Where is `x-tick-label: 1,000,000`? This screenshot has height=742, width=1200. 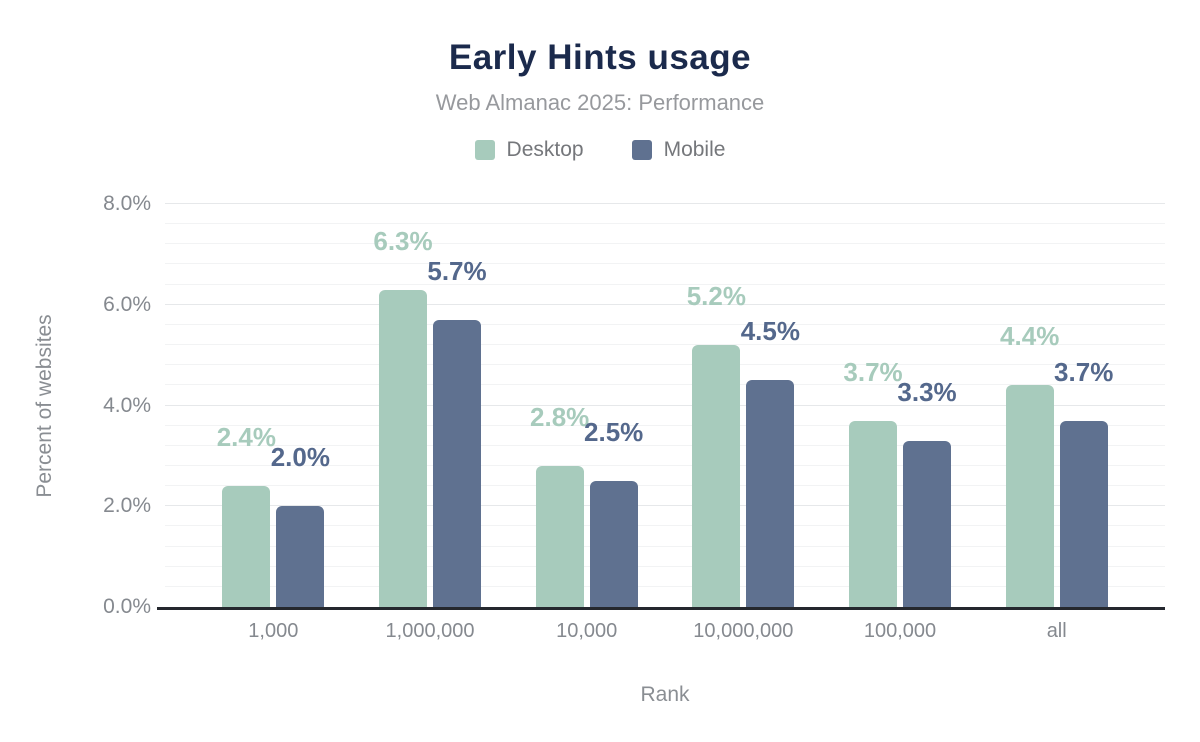
x-tick-label: 1,000,000 is located at coordinates (430, 631).